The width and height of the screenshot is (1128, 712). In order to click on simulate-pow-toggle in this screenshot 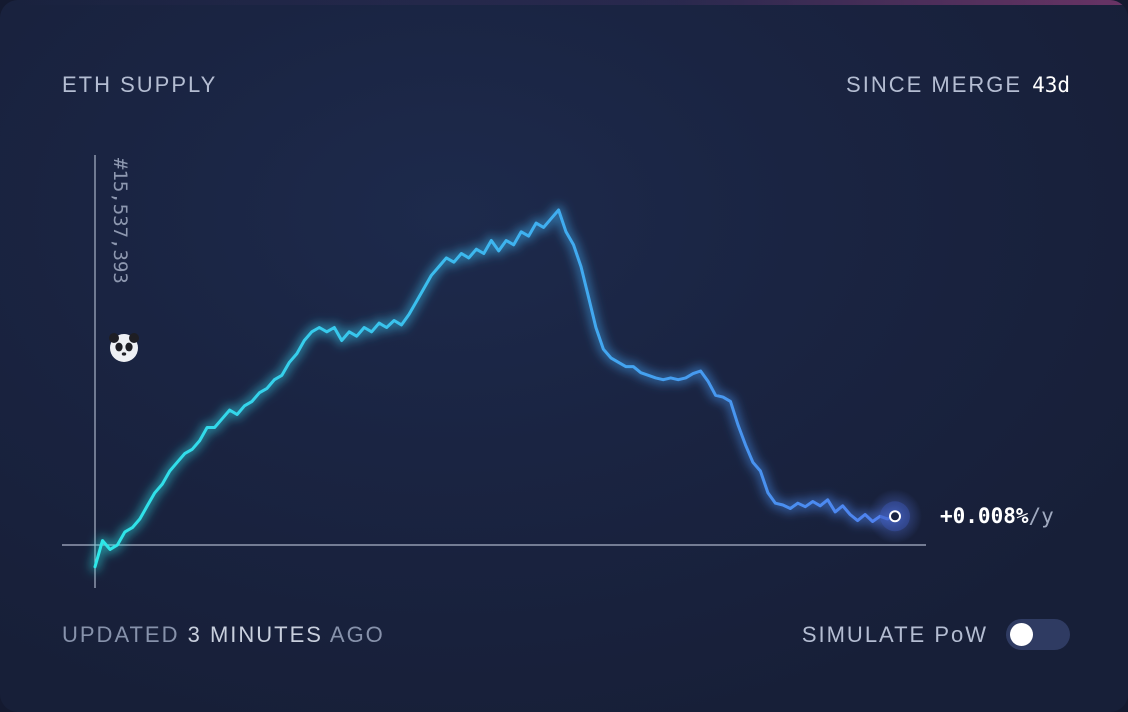, I will do `click(1038, 634)`.